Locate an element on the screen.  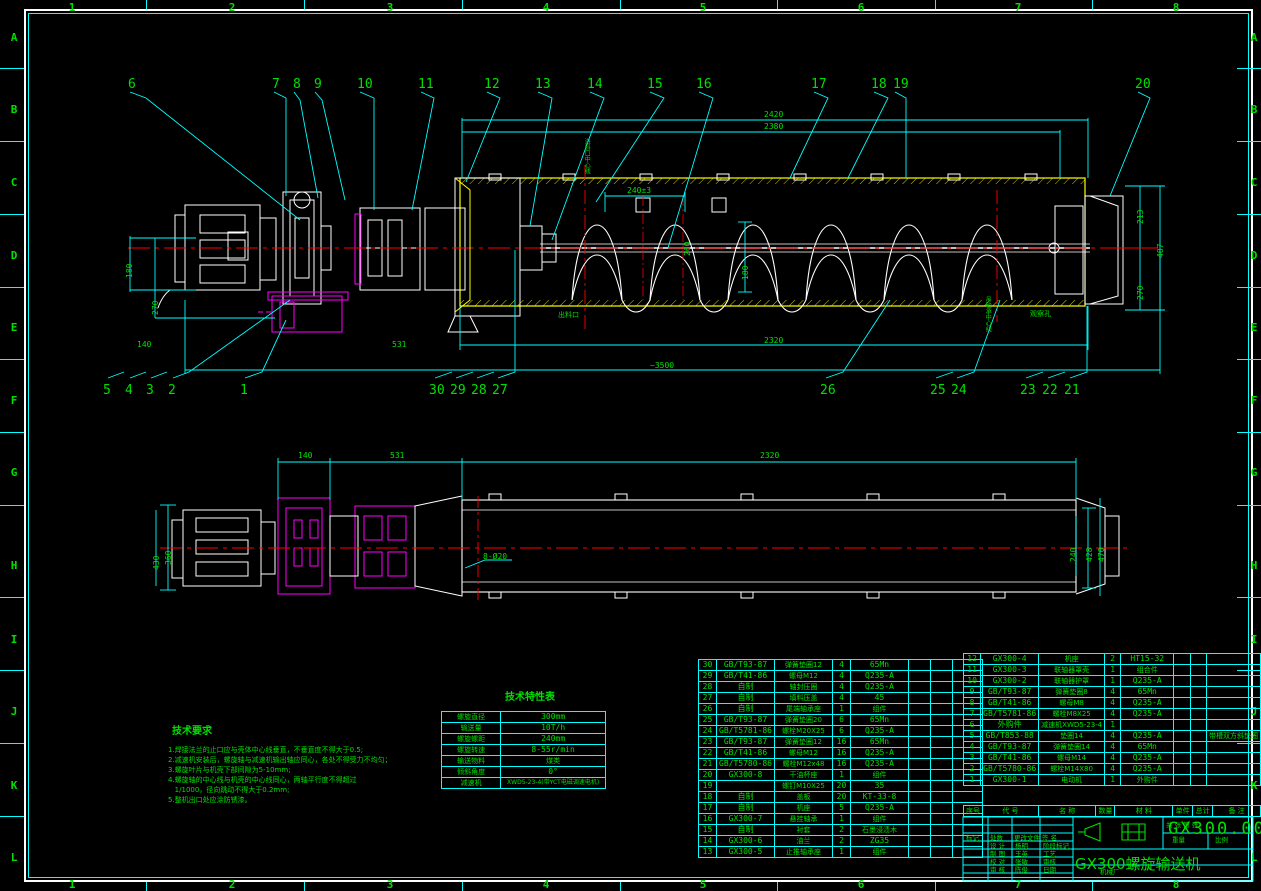
table-row: 9 GB/T93-87 弹簧垫圈8 4 65Mn is located at coordinates (1111, 692).